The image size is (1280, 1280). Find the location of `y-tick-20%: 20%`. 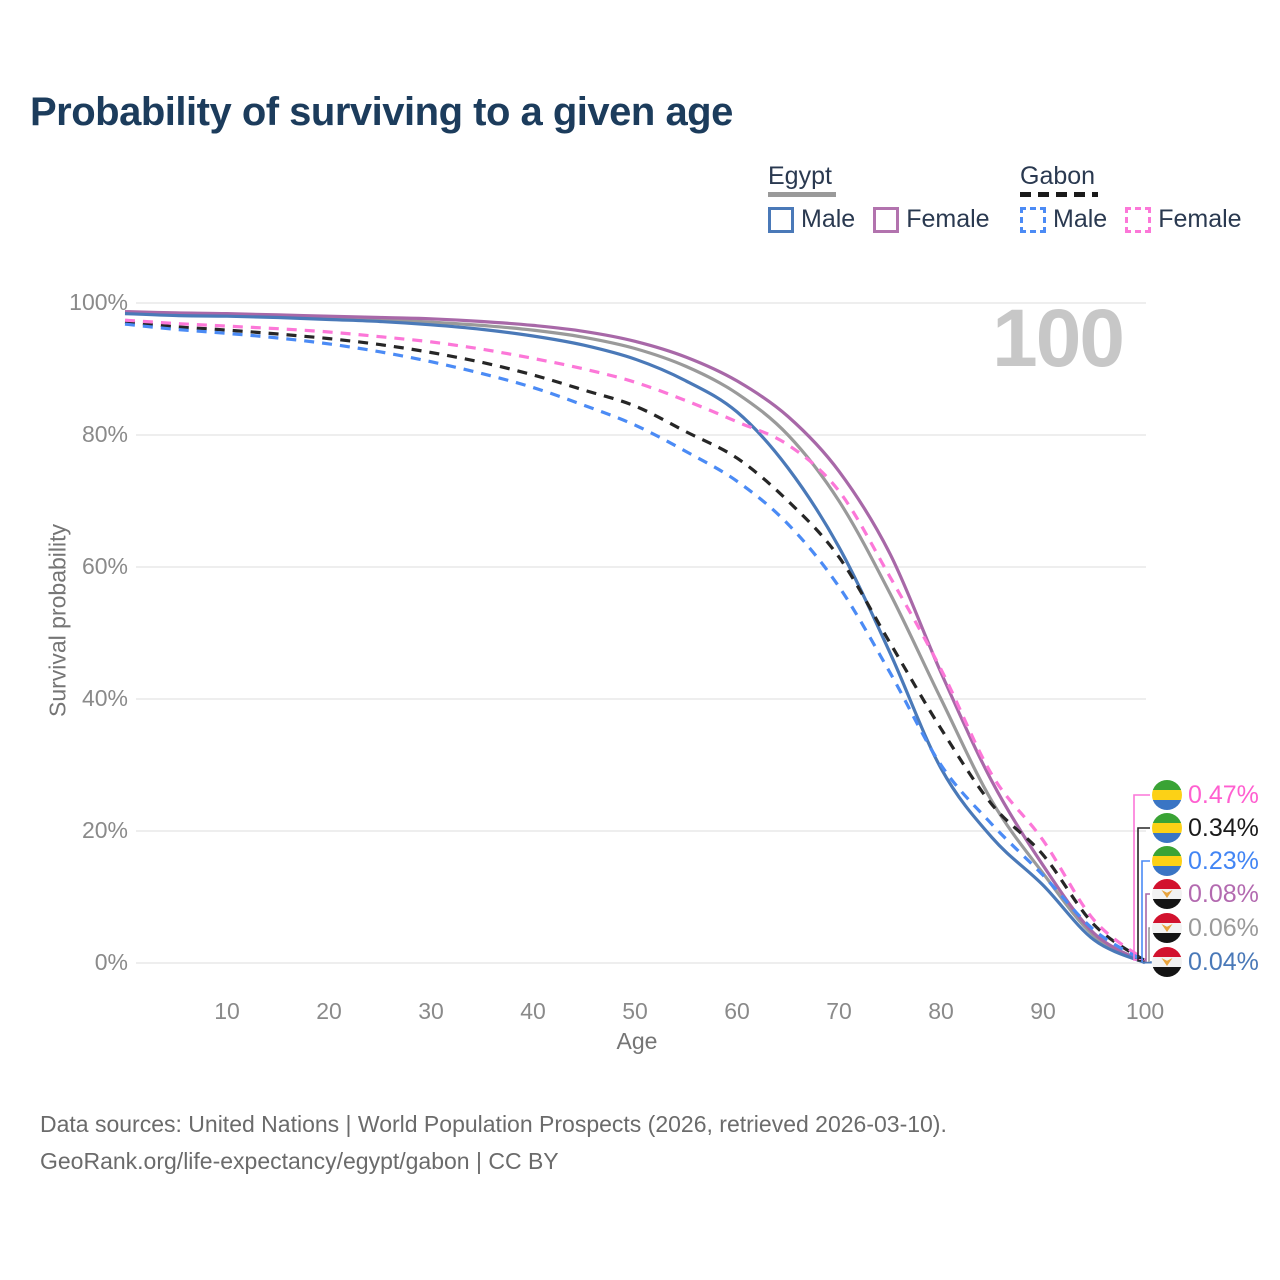

y-tick-20%: 20% is located at coordinates (104, 830).